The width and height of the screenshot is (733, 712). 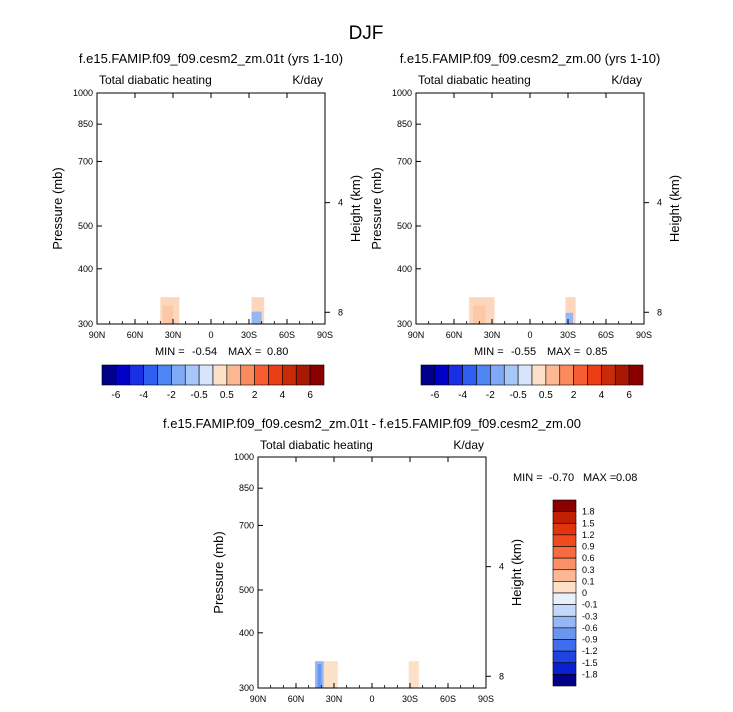 What do you see at coordinates (115, 395) in the screenshot?
I see `colorbar-label: -6` at bounding box center [115, 395].